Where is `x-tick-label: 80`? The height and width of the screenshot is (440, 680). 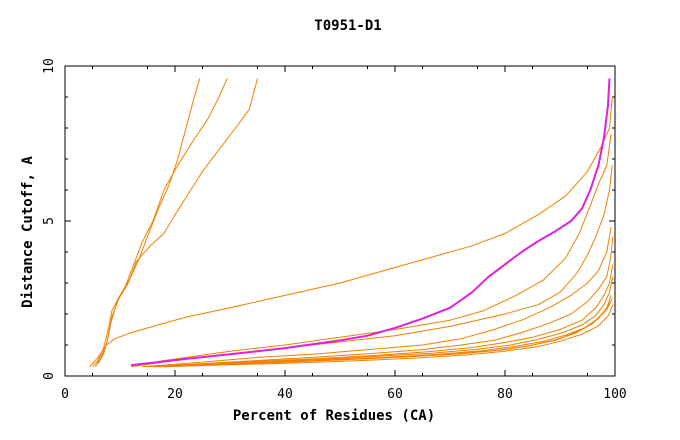
x-tick-label: 80 is located at coordinates (505, 394).